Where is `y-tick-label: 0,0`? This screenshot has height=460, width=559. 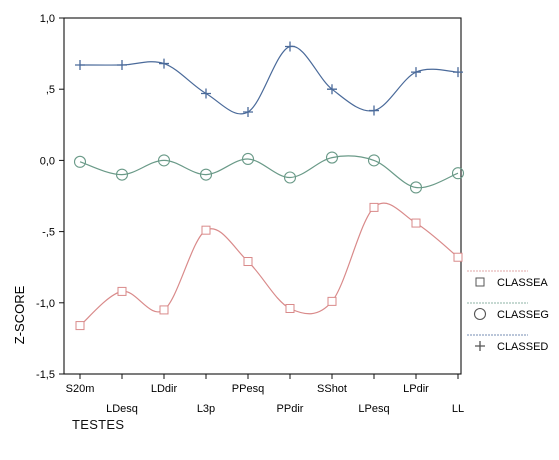 y-tick-label: 0,0 is located at coordinates (47, 161).